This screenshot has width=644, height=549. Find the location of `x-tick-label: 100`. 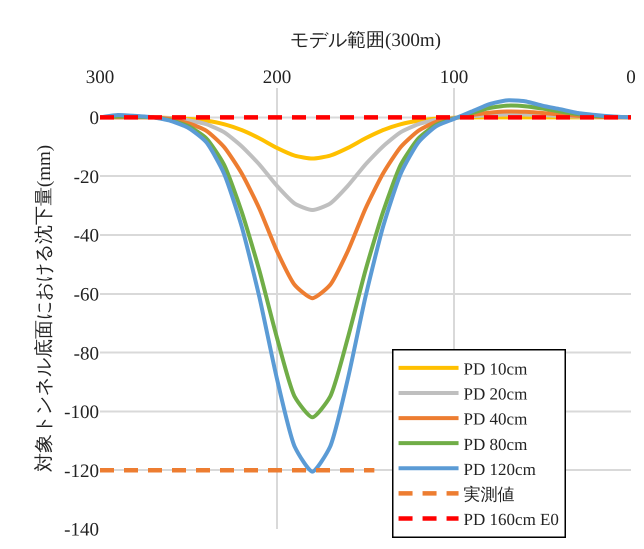

x-tick-label: 100 is located at coordinates (454, 77).